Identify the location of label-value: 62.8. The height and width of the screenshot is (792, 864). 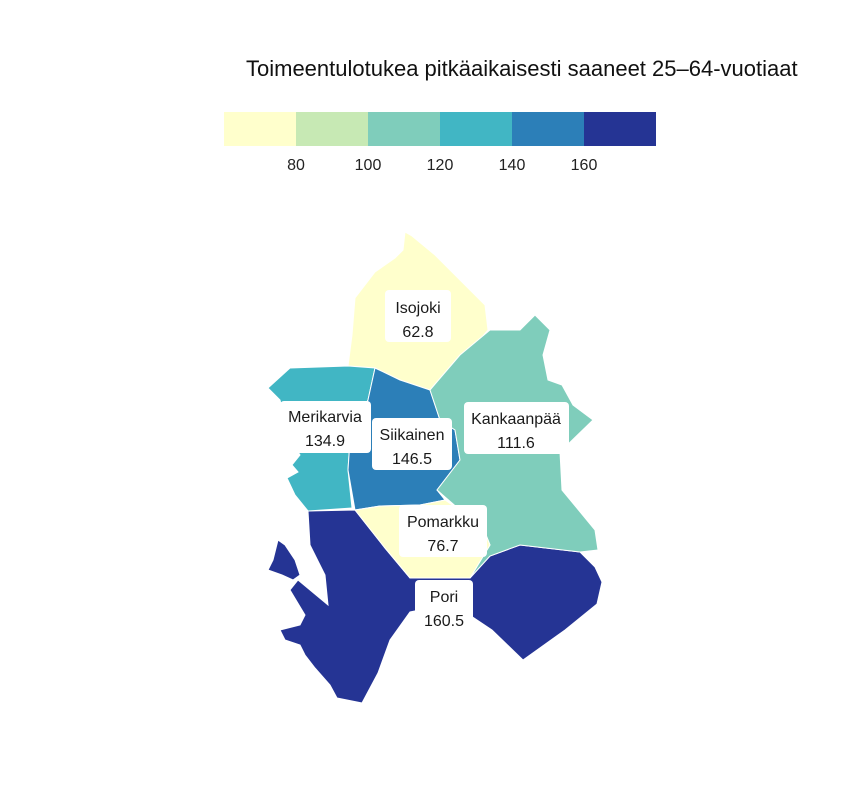
(417, 332).